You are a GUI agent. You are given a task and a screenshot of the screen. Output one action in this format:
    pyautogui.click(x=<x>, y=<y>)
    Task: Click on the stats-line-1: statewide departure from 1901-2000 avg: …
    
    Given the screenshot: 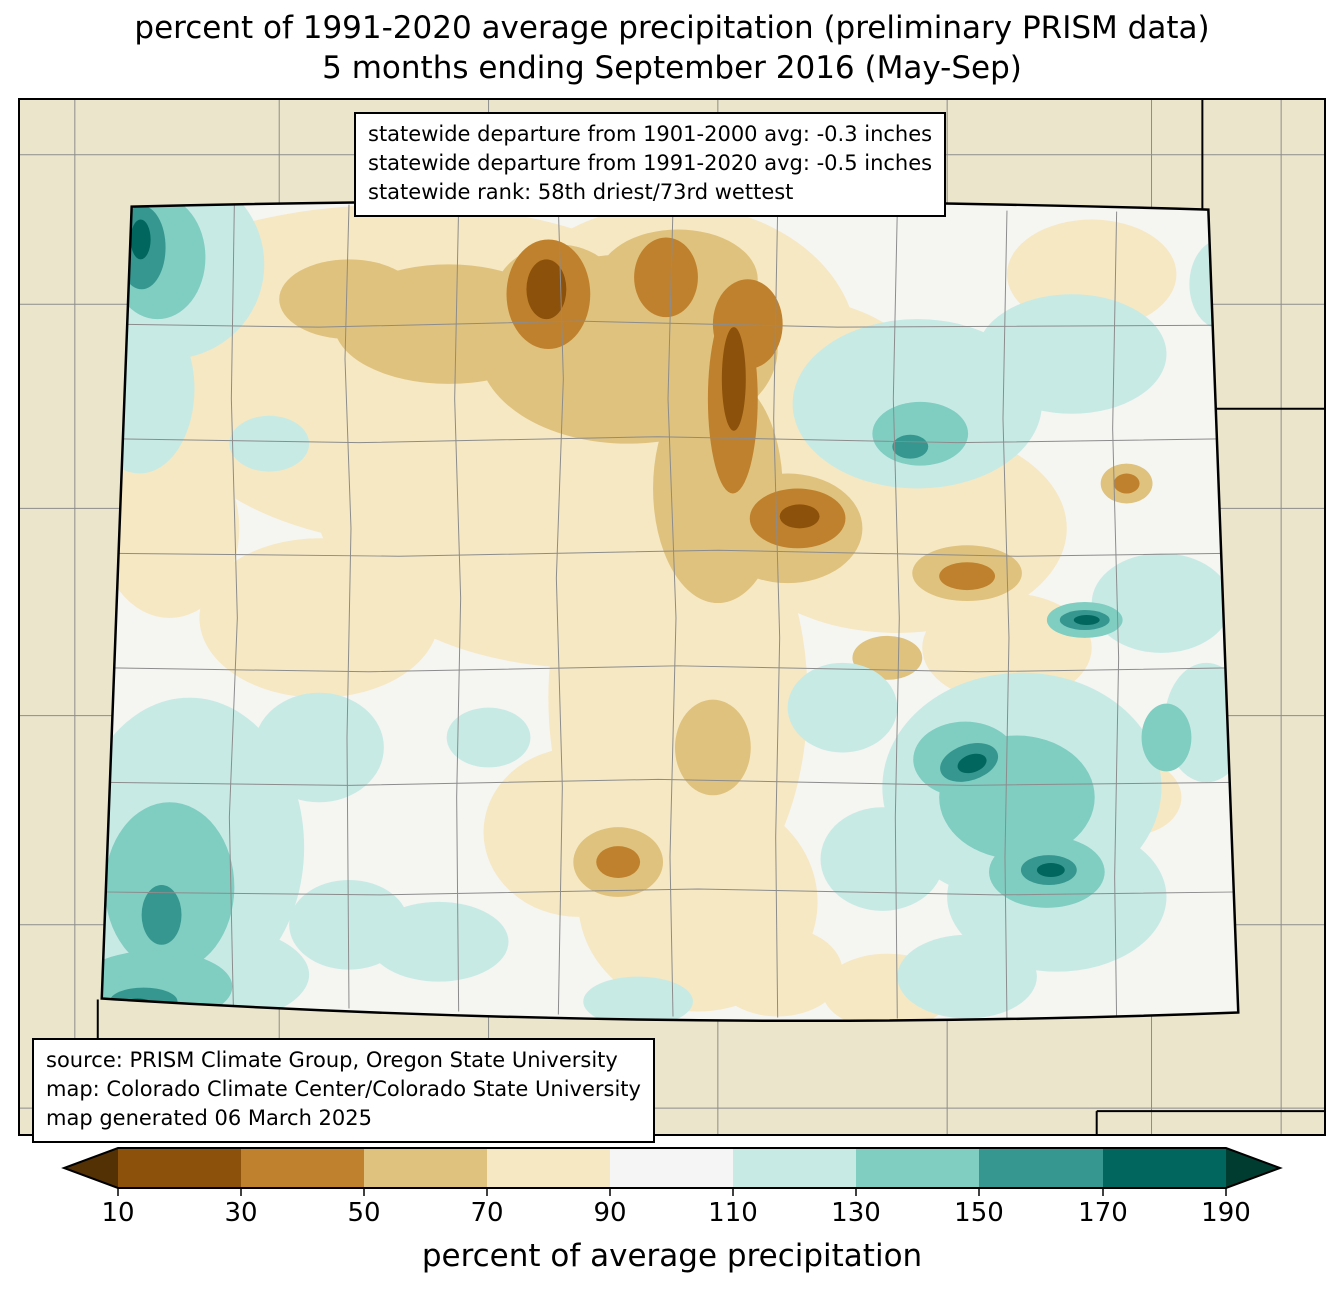 What is the action you would take?
    pyautogui.click(x=650, y=134)
    